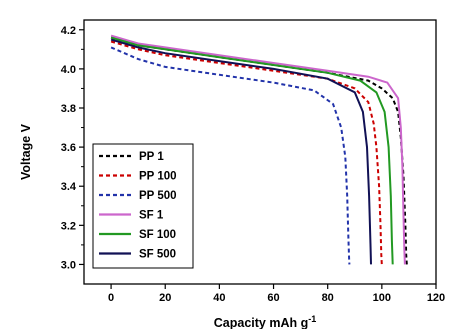 The image size is (450, 329). Describe the element at coordinates (312, 319) in the screenshot. I see `x-axis-title-superscript: -1` at that location.